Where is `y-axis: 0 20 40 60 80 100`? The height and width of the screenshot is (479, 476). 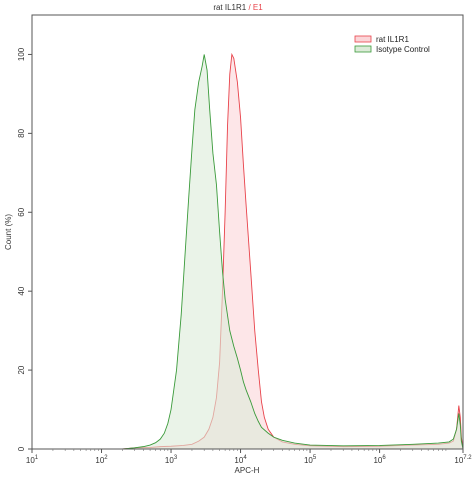
y-axis: 0 20 40 60 80 100 is located at coordinates (24, 249).